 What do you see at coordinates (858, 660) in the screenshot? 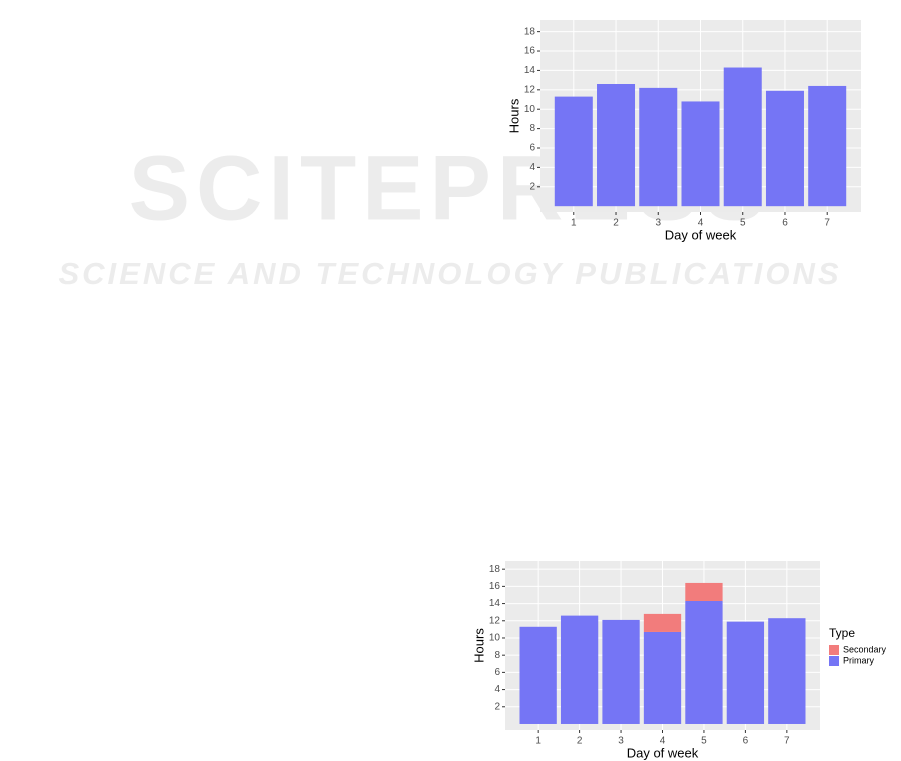
I see `legend-label: Primary` at bounding box center [858, 660].